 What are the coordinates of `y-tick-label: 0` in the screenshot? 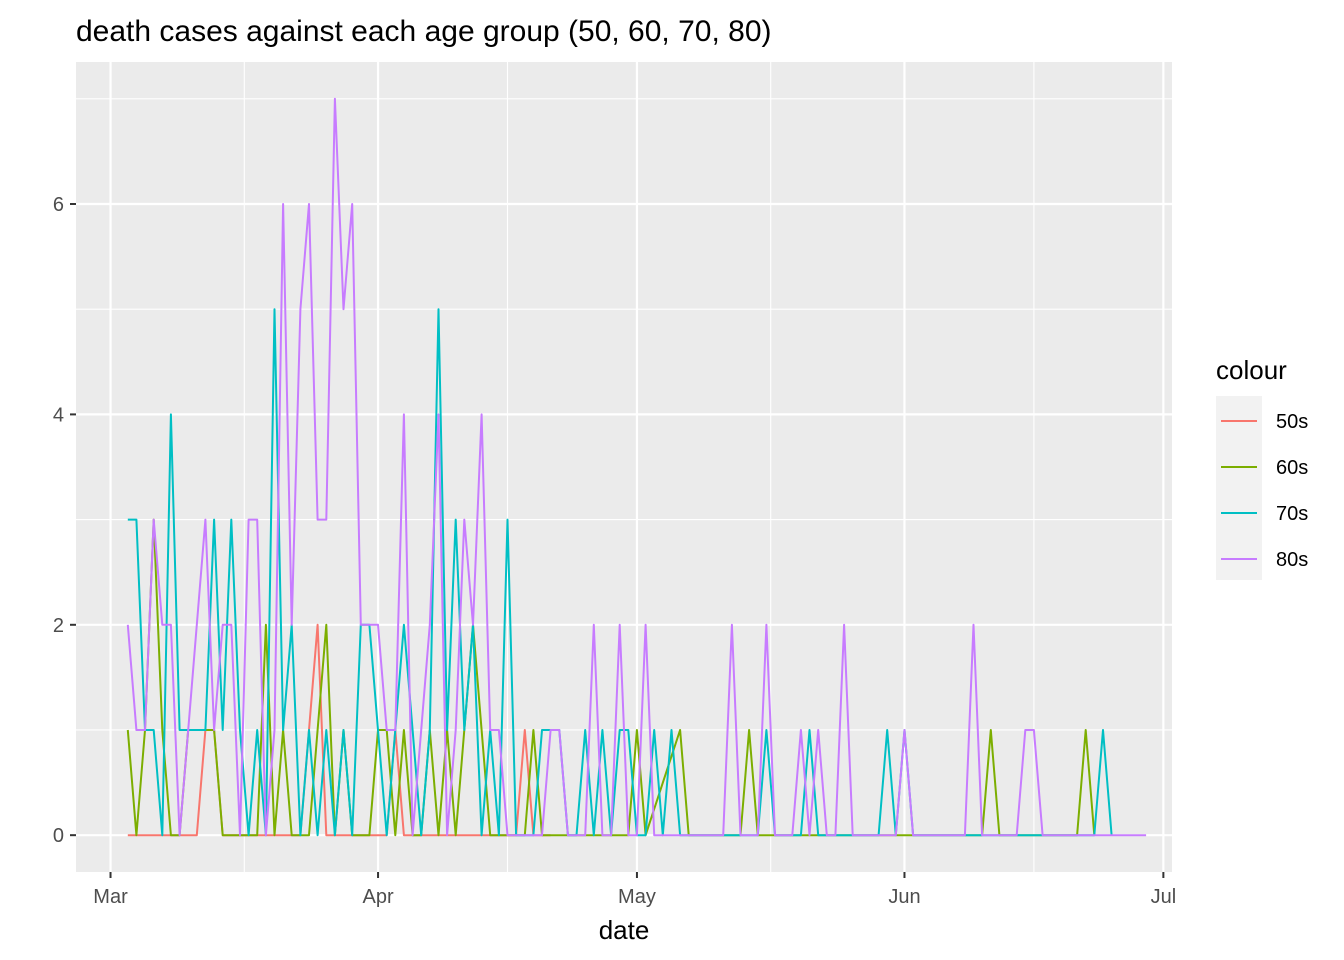 It's located at (58, 836).